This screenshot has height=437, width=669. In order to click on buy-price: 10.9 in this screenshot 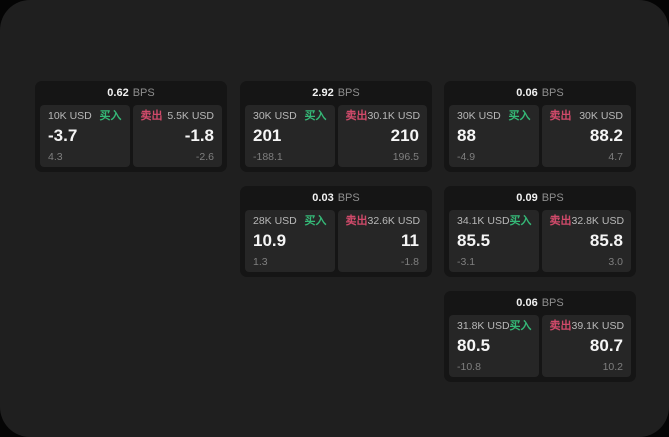, I will do `click(270, 240)`.